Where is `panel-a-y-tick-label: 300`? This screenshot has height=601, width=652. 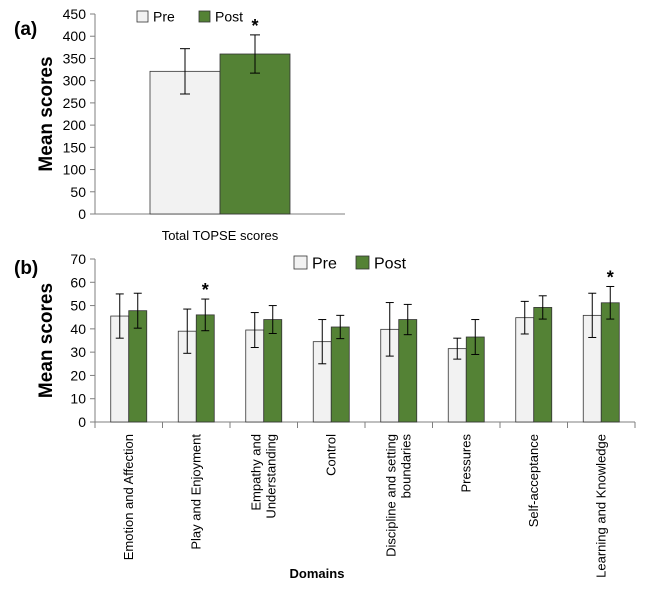 panel-a-y-tick-label: 300 is located at coordinates (75, 81).